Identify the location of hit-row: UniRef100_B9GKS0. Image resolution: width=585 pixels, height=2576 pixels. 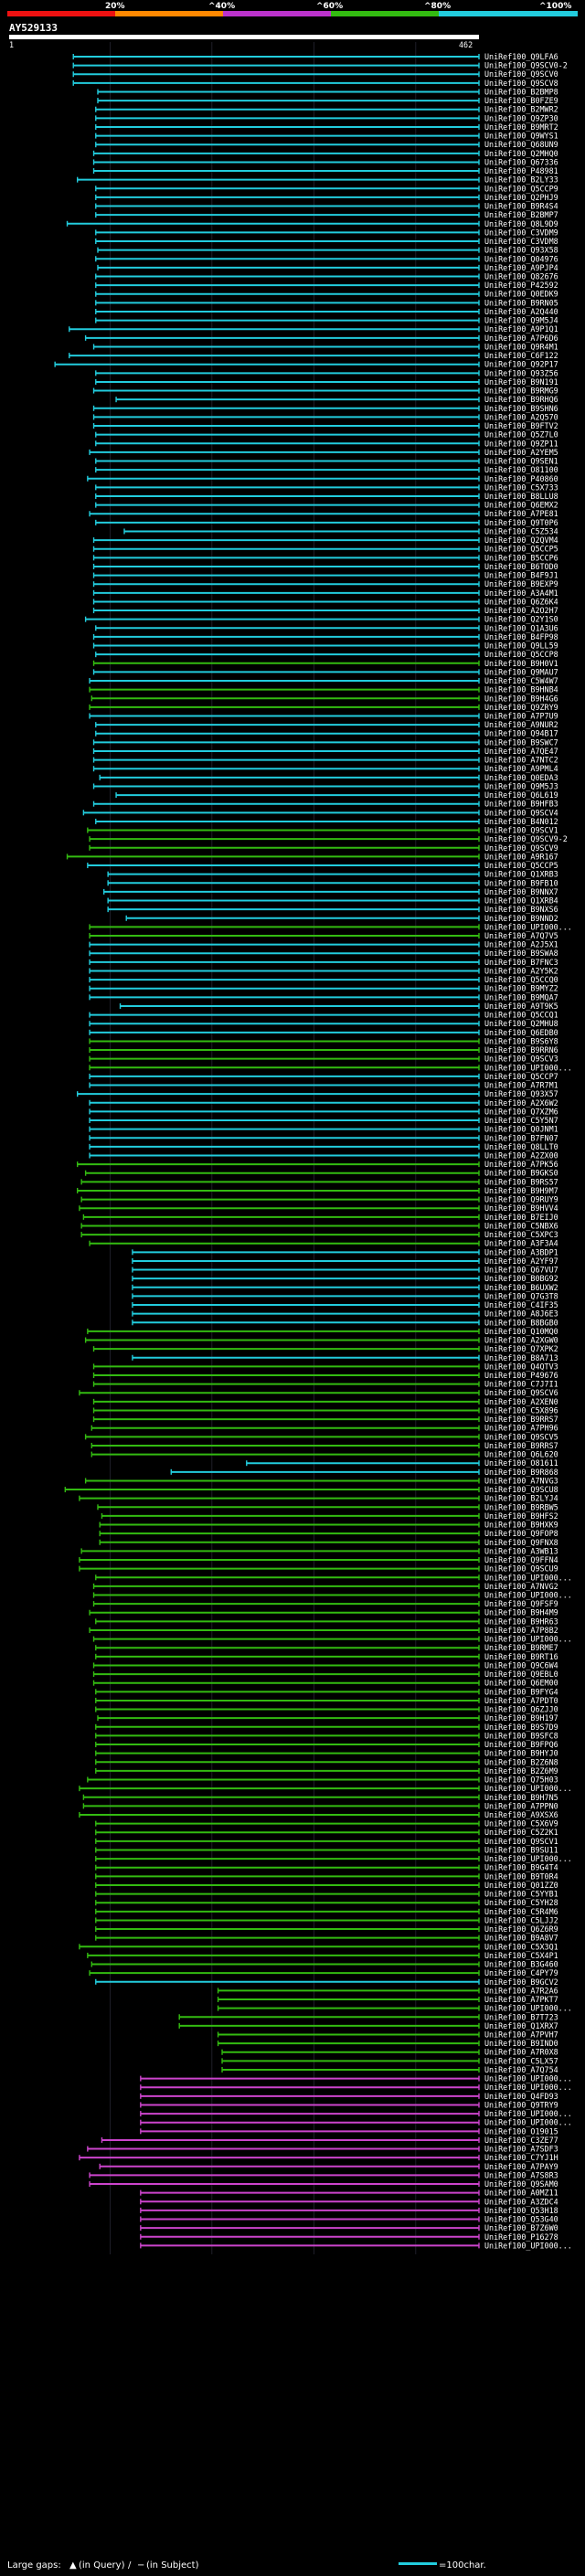
(321, 1173).